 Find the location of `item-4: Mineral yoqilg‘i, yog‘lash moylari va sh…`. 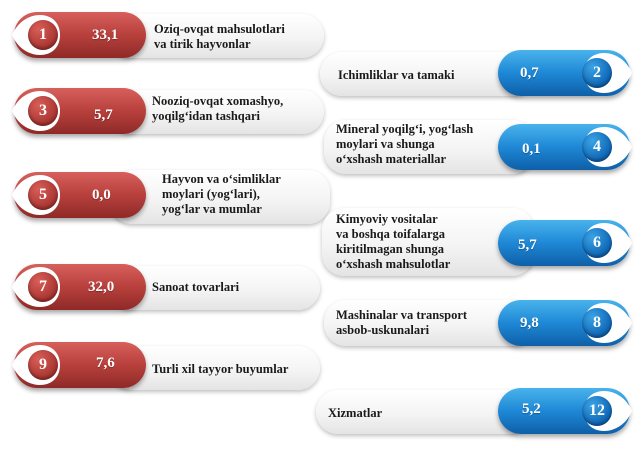

item-4: Mineral yoqilg‘i, yog‘lash moylari va sh… is located at coordinates (478, 148).